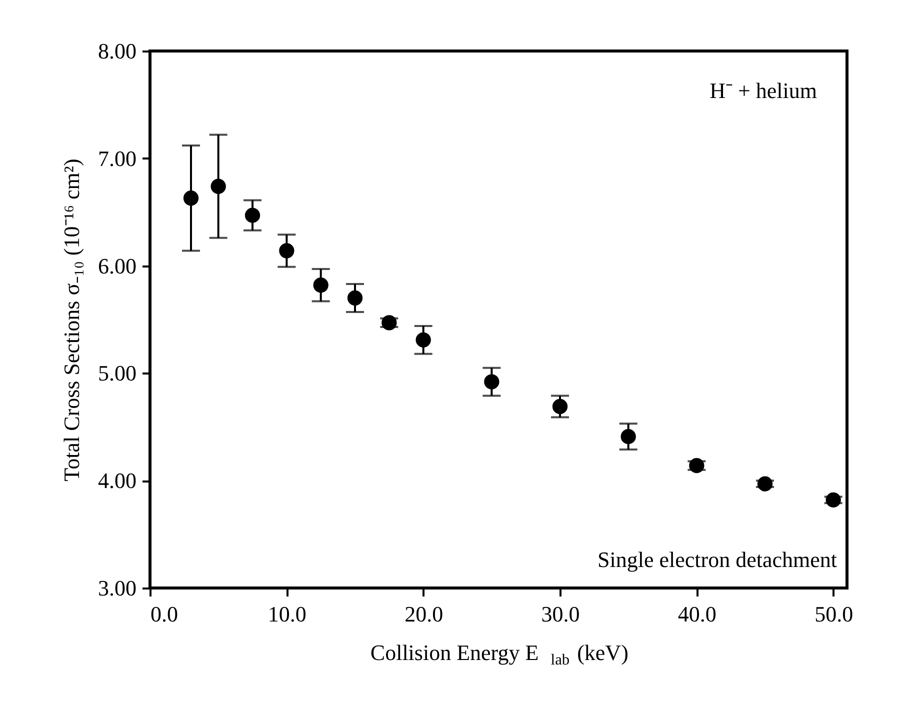 The image size is (897, 705). Describe the element at coordinates (117, 481) in the screenshot. I see `y-tick-label: 4.00` at that location.